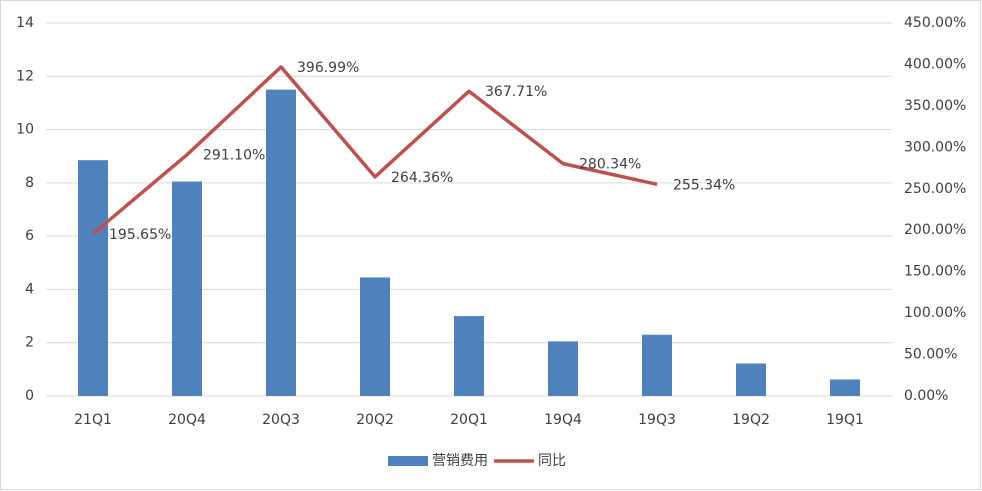 The height and width of the screenshot is (491, 982). I want to click on y2-tick-label: 250.00%, so click(935, 189).